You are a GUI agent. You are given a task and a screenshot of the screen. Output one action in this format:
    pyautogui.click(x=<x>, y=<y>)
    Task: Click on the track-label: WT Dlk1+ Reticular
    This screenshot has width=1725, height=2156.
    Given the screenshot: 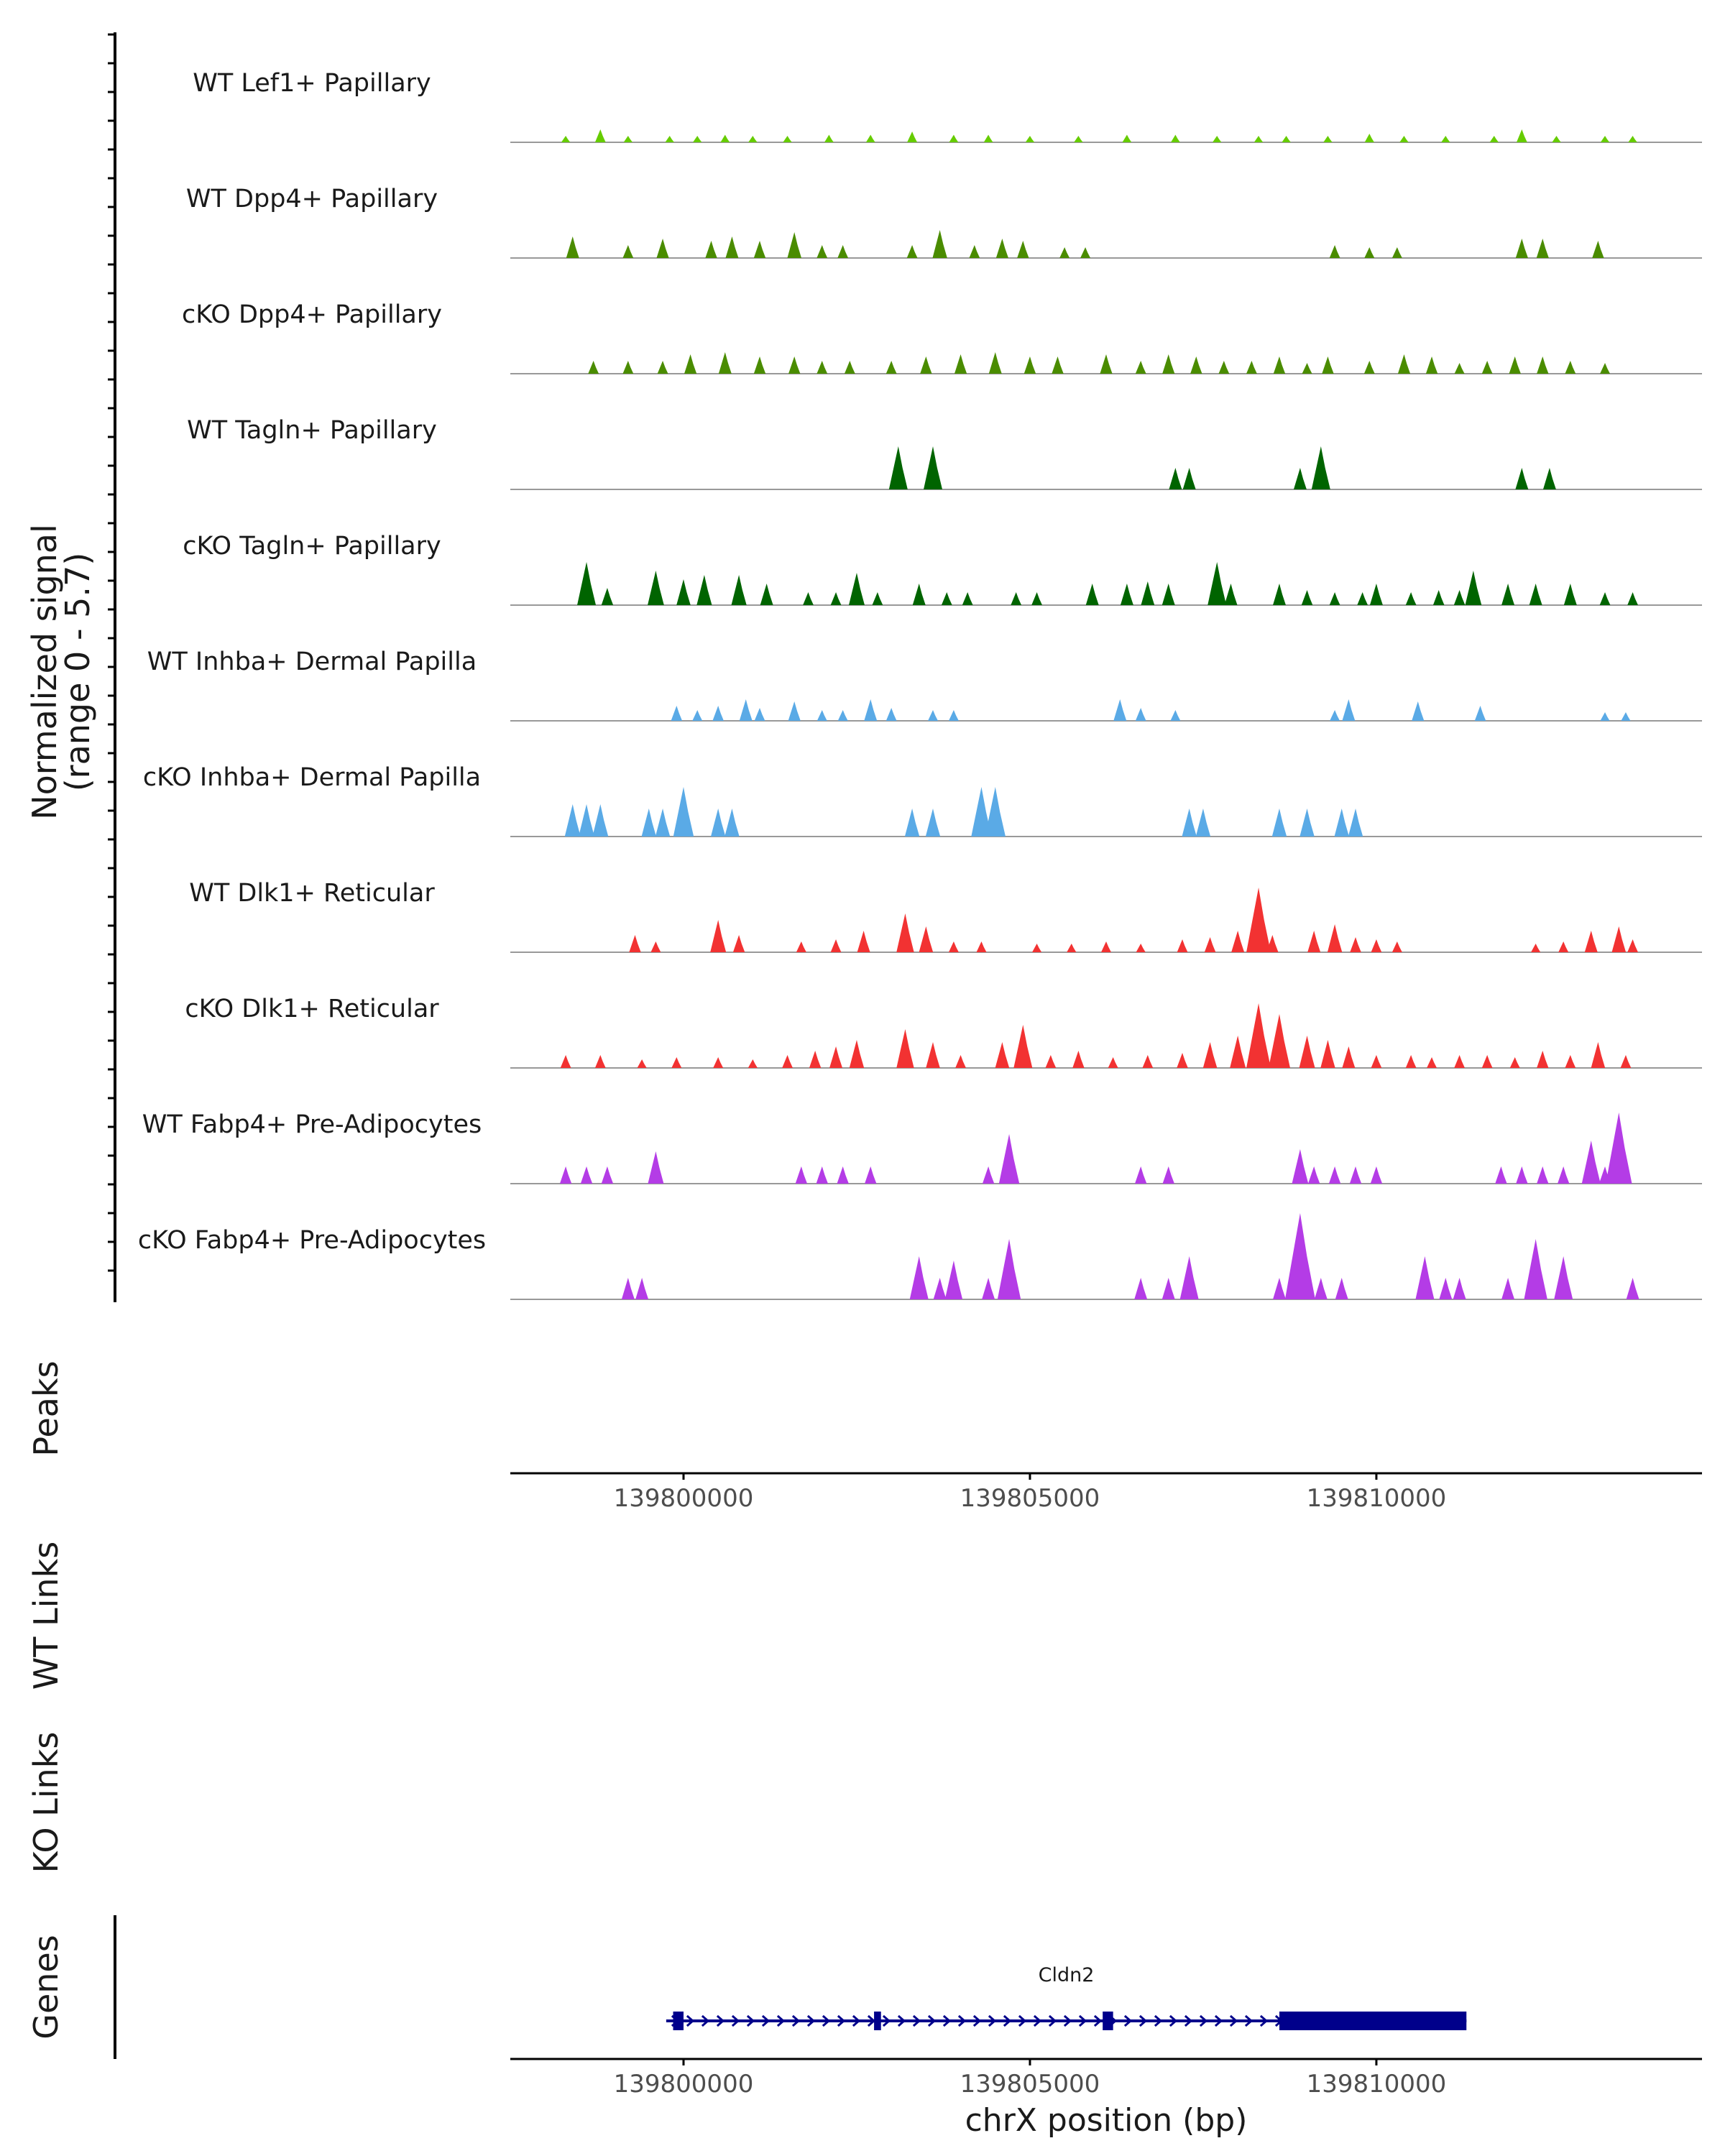 What is the action you would take?
    pyautogui.click(x=312, y=894)
    